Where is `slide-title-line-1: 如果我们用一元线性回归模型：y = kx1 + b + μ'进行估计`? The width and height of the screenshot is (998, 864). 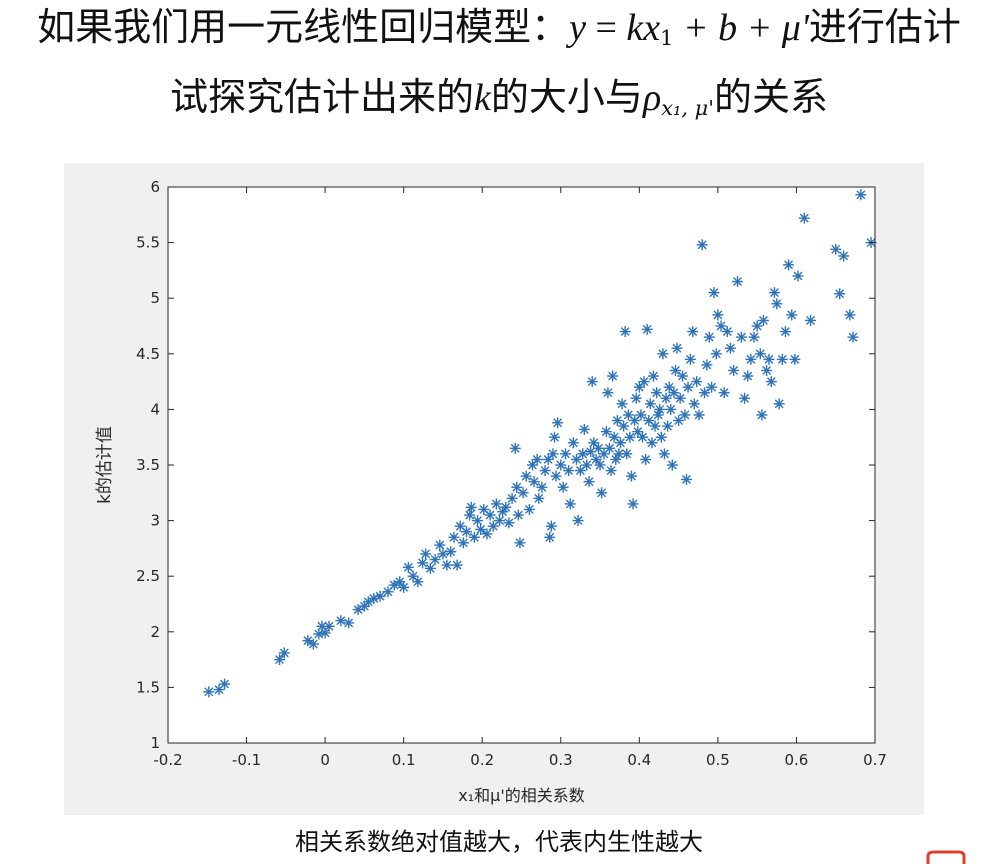
slide-title-line-1: 如果我们用一元线性回归模型：y = kx1 + b + μ'进行估计 is located at coordinates (499, 32).